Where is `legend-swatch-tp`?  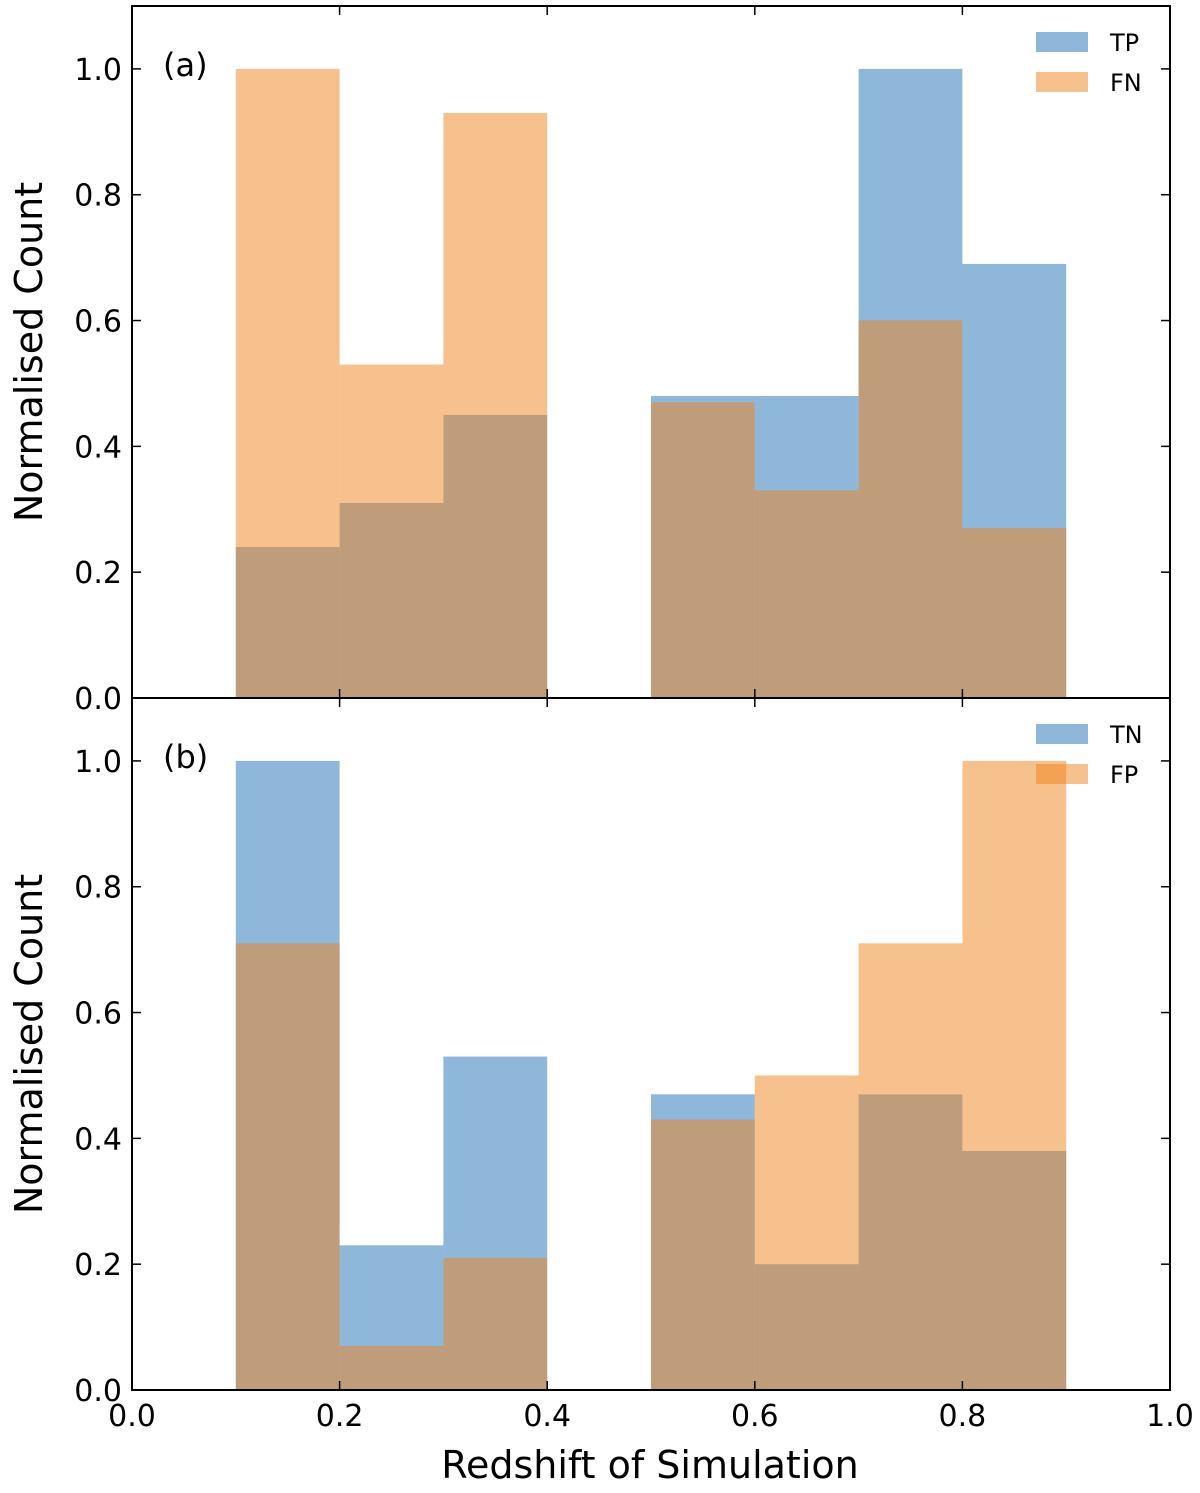
legend-swatch-tp is located at coordinates (1062, 42).